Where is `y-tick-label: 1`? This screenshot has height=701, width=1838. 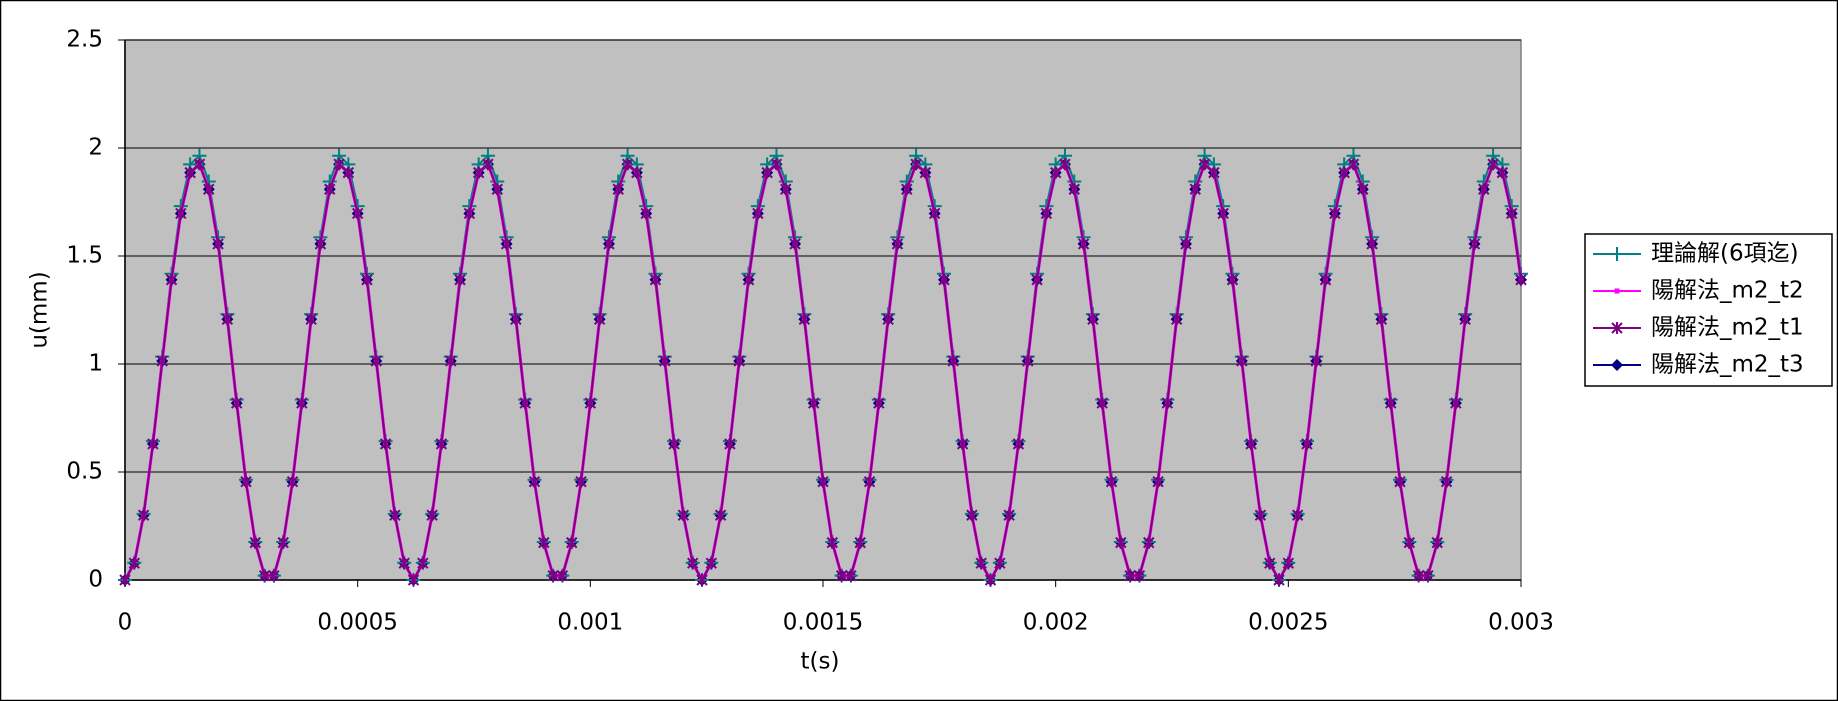
y-tick-label: 1 is located at coordinates (95, 364).